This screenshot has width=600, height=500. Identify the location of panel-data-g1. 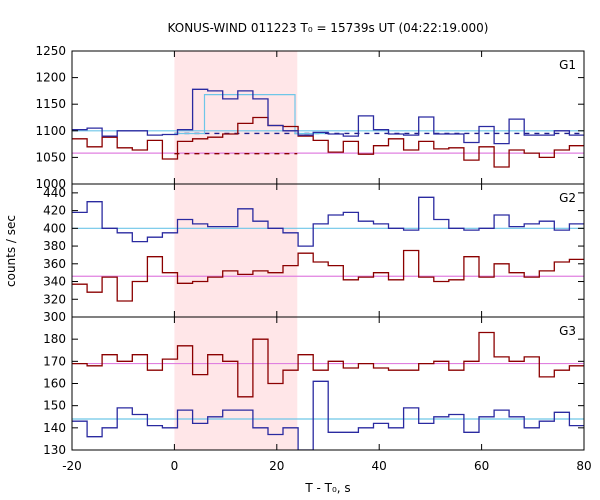
(328, 128).